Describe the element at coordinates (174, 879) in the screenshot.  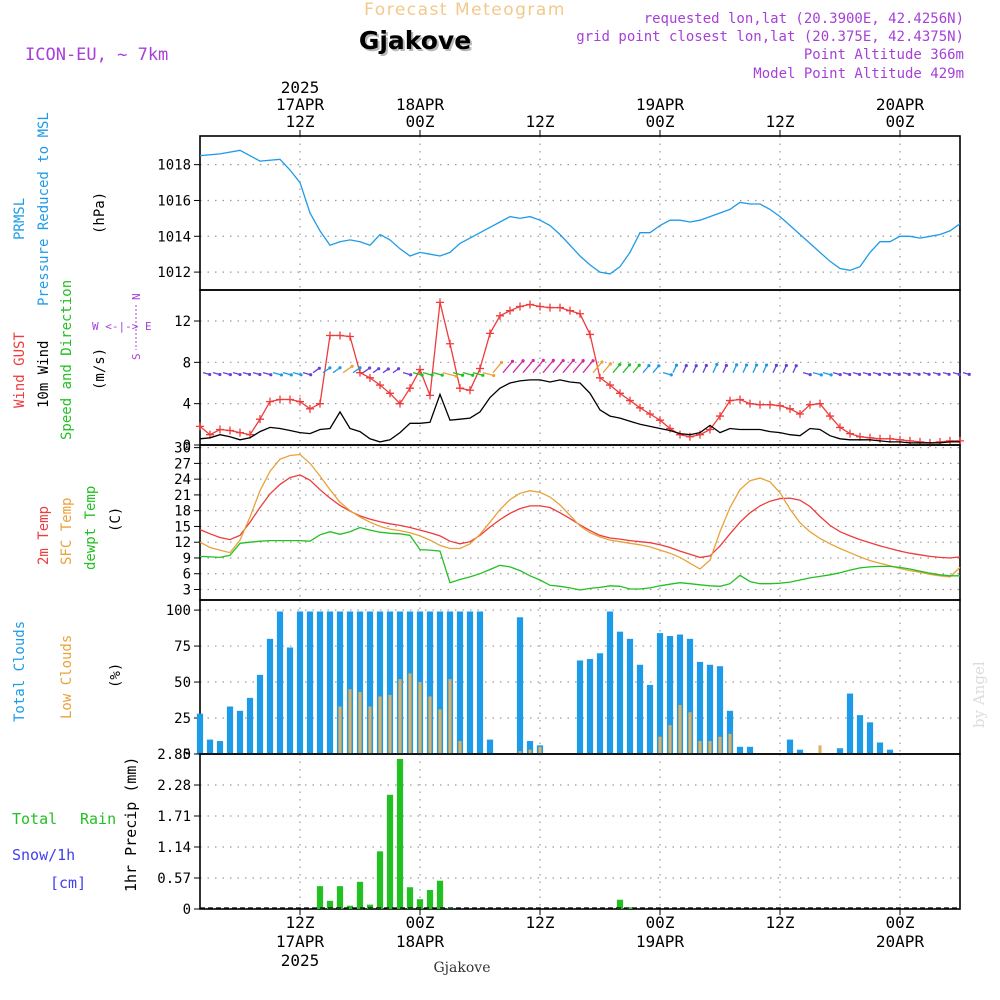
I see `y-tick-label: 0.57` at that location.